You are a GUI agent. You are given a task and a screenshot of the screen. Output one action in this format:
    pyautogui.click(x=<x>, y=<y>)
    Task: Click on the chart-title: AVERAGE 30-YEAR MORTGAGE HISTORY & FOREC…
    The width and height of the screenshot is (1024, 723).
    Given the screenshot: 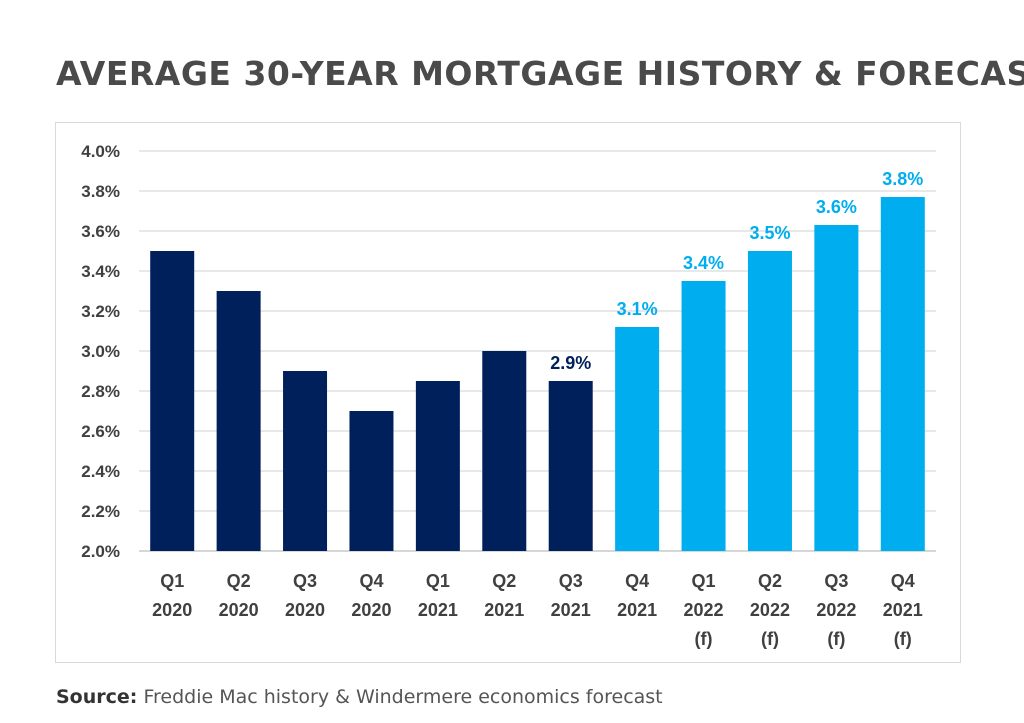 What is the action you would take?
    pyautogui.click(x=540, y=73)
    